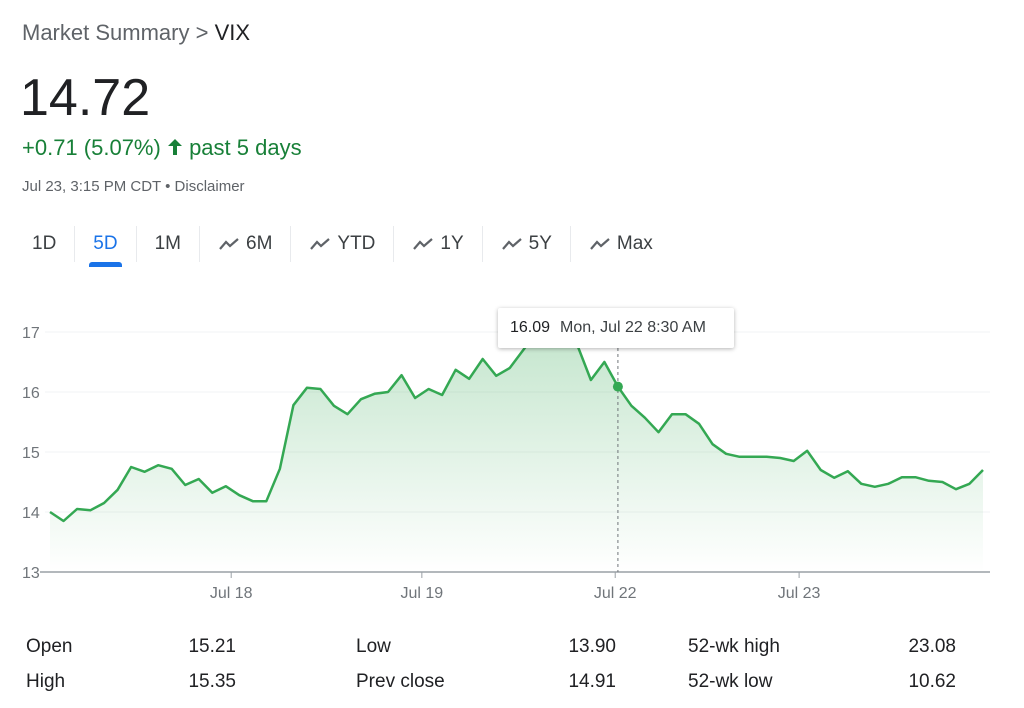  What do you see at coordinates (91, 147) in the screenshot?
I see `change-value: +0.71 (5.07%)` at bounding box center [91, 147].